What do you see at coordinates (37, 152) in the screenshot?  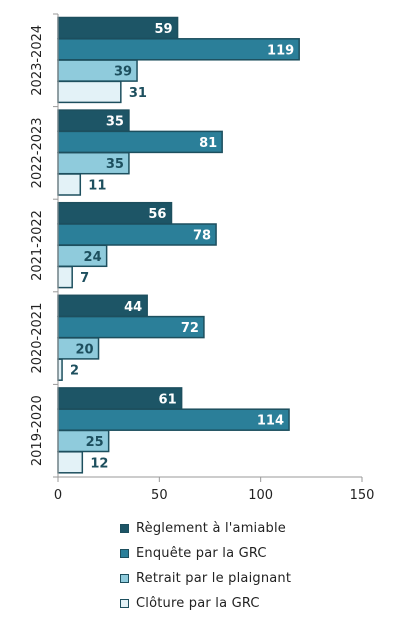 I see `category-label: 2022-2023` at bounding box center [37, 152].